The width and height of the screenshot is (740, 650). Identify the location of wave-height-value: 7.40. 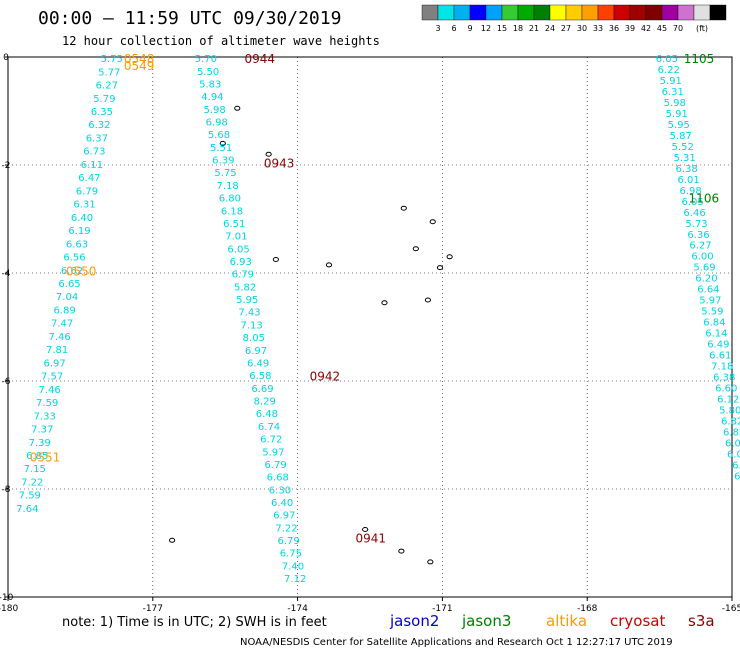
(293, 566).